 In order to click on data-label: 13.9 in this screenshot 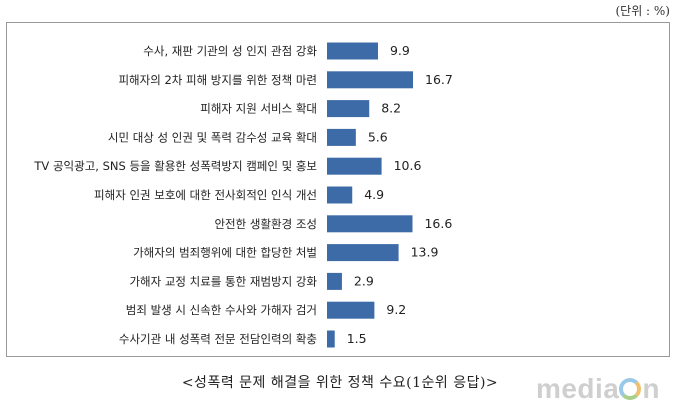, I will do `click(425, 252)`.